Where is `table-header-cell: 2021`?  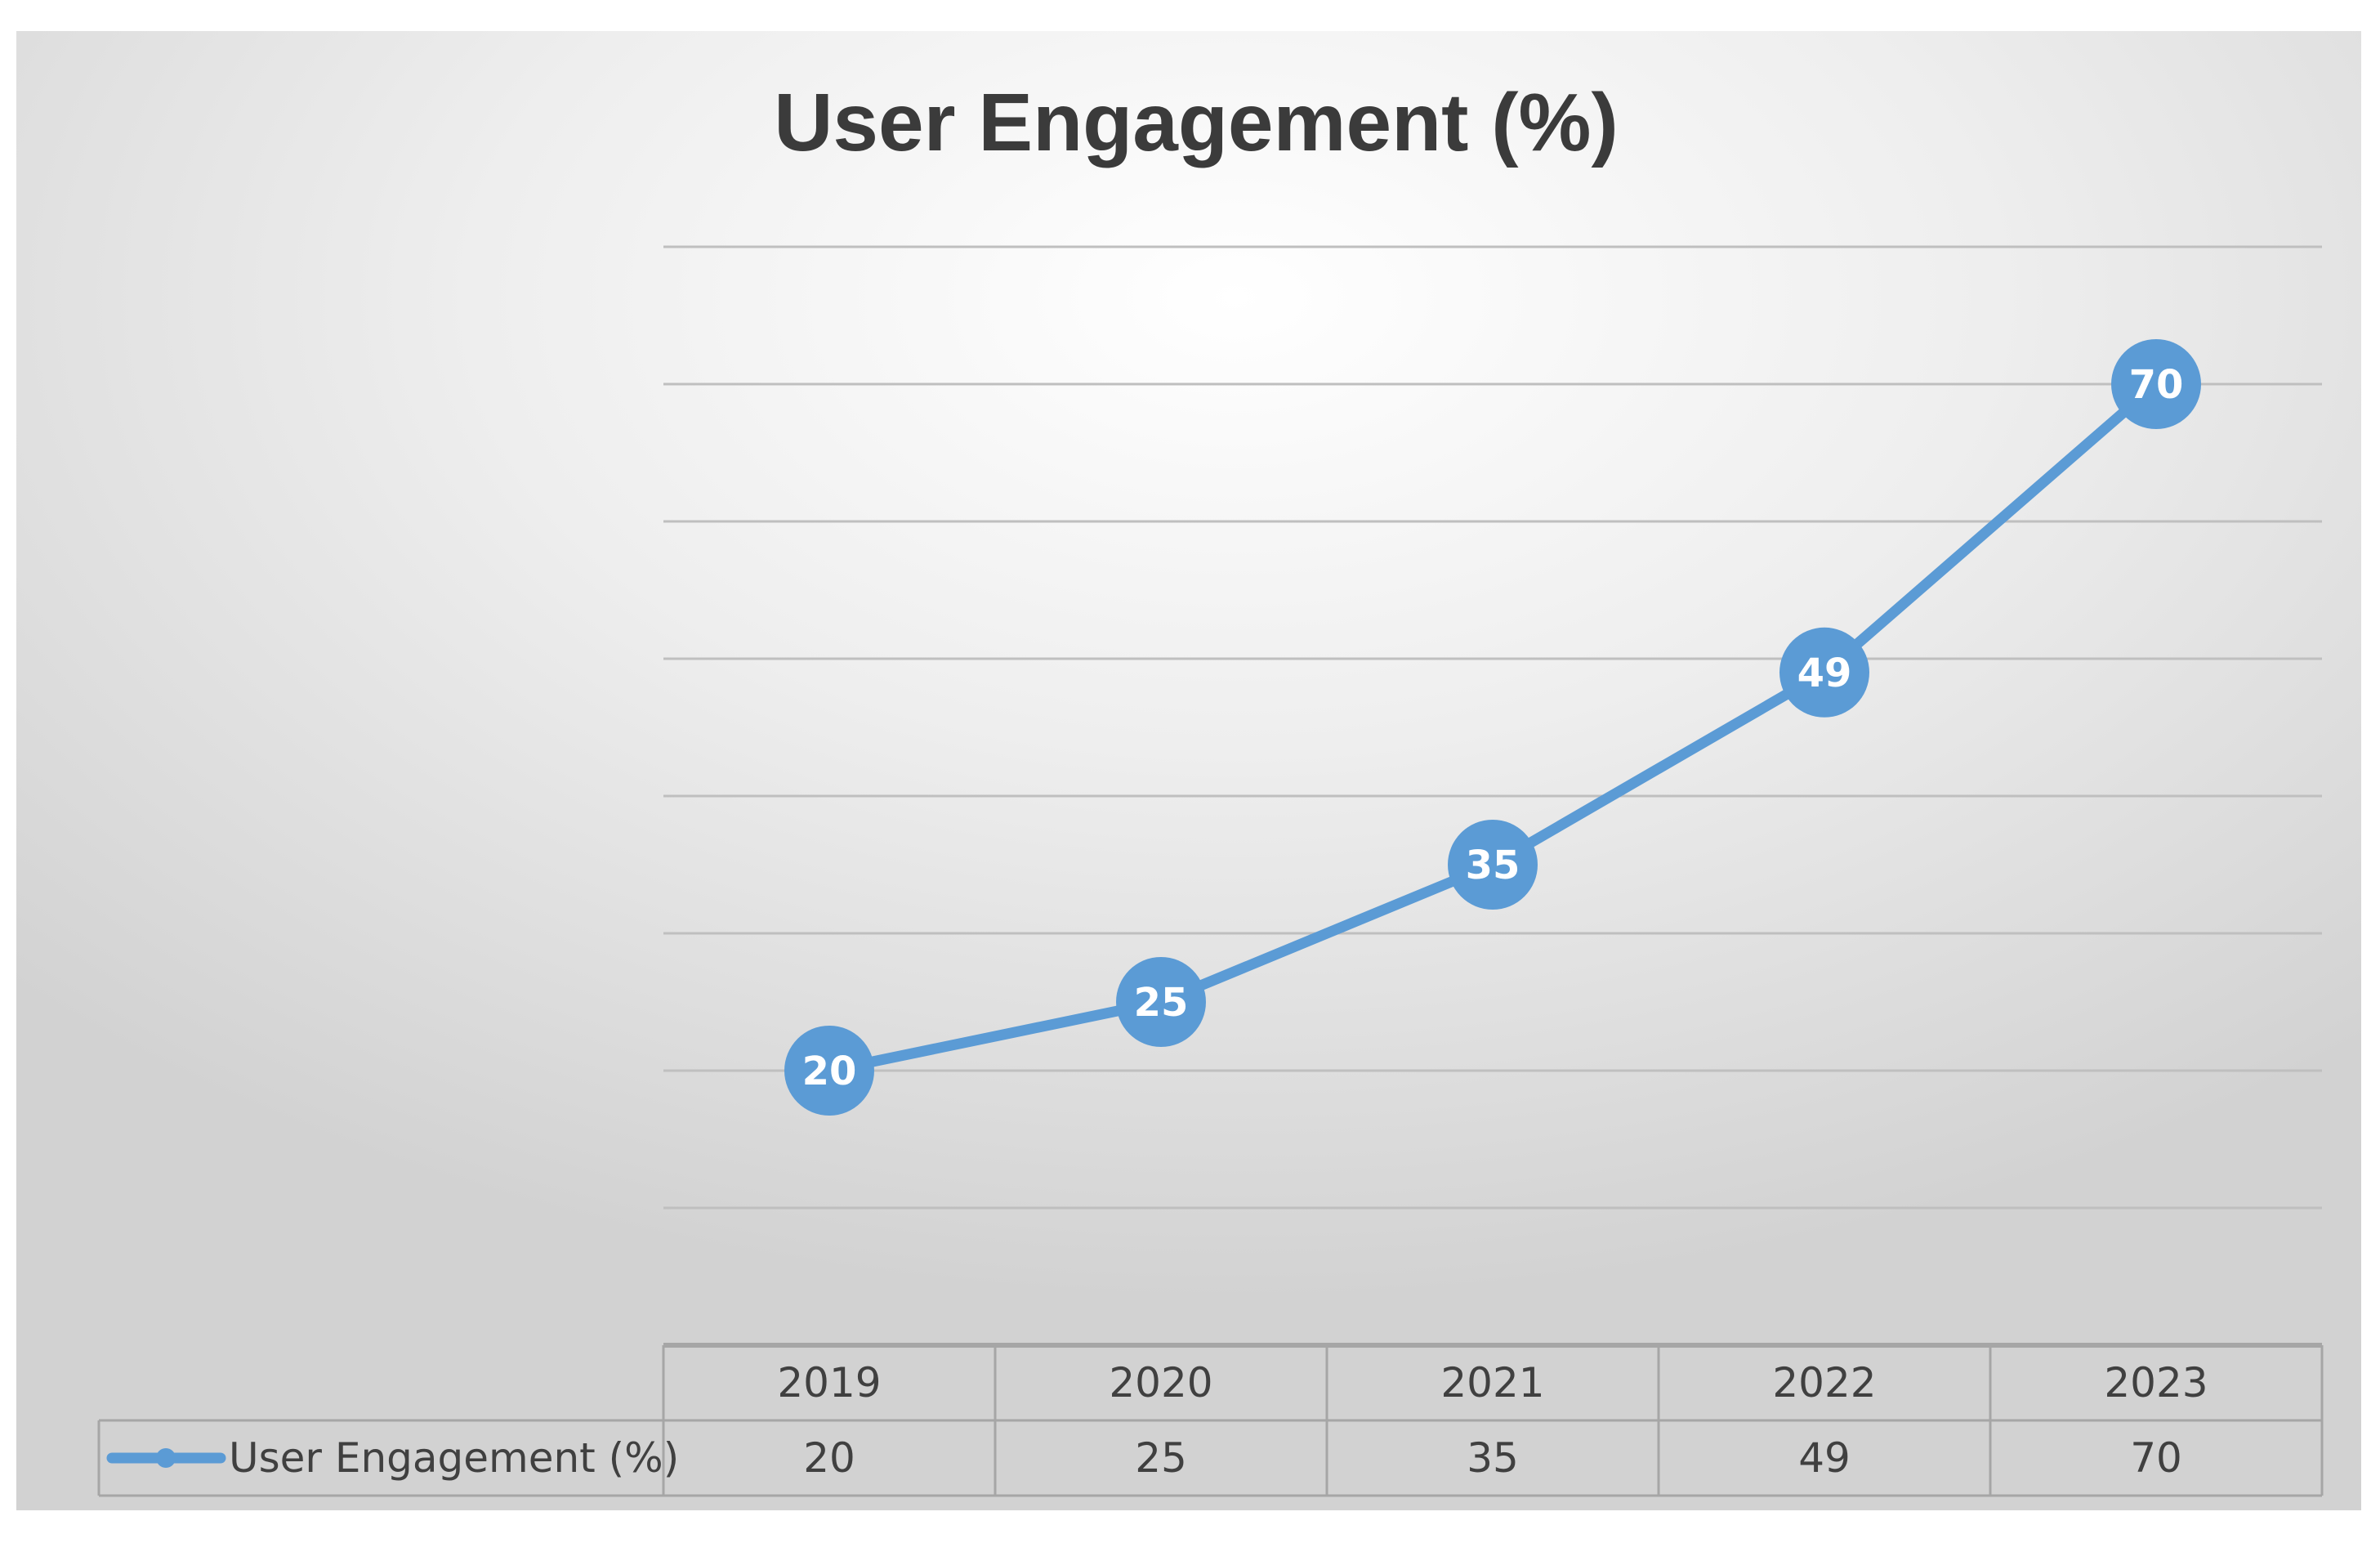
table-header-cell: 2021 is located at coordinates (1492, 1383).